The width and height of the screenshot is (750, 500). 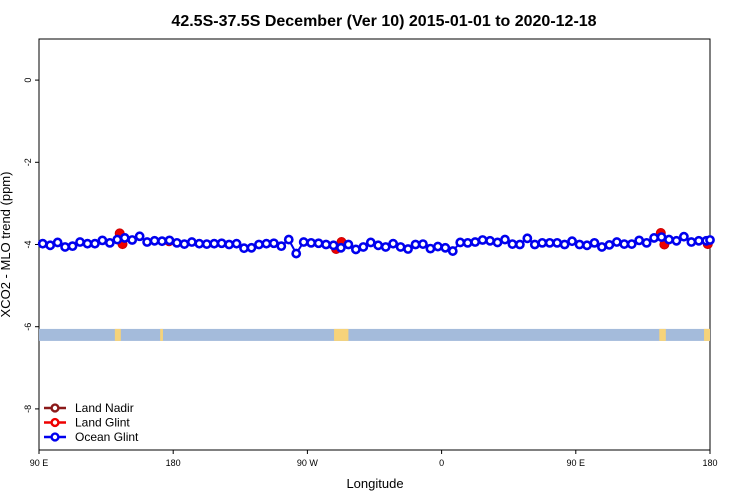 I want to click on y-axis-label: XCO2 - MLO trend (ppm), so click(x=6, y=245).